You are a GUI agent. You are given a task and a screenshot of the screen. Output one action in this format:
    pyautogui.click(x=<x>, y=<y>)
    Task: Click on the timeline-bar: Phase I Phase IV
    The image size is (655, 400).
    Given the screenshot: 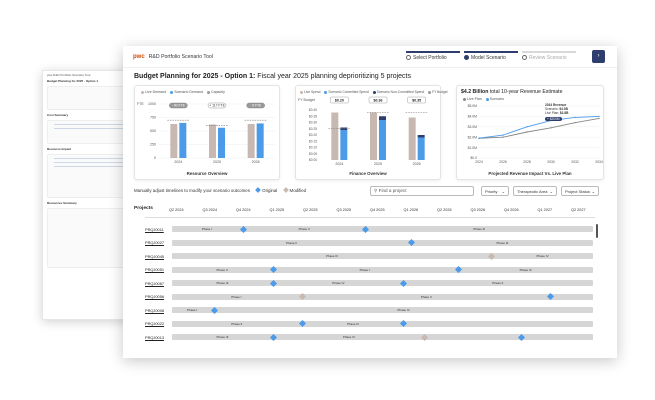 What is the action you would take?
    pyautogui.click(x=382, y=310)
    